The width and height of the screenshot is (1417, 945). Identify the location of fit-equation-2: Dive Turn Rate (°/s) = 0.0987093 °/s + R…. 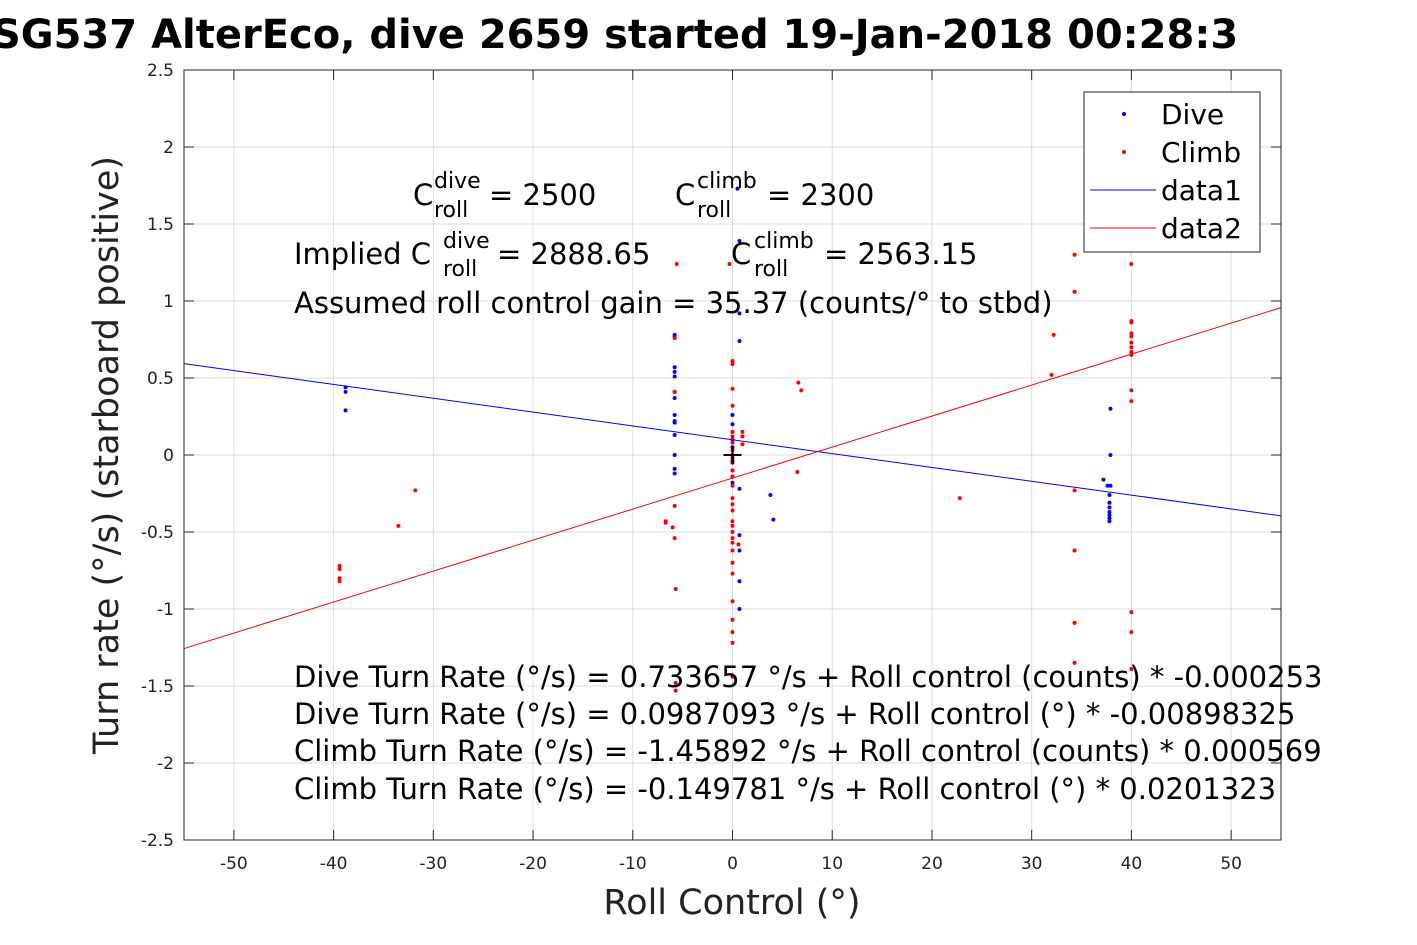
(794, 714).